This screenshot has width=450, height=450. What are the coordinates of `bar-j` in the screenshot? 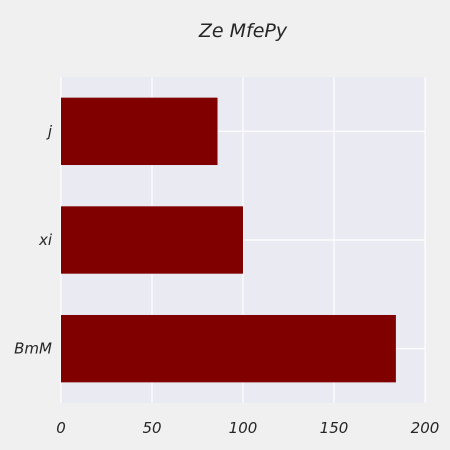 It's located at (139, 131).